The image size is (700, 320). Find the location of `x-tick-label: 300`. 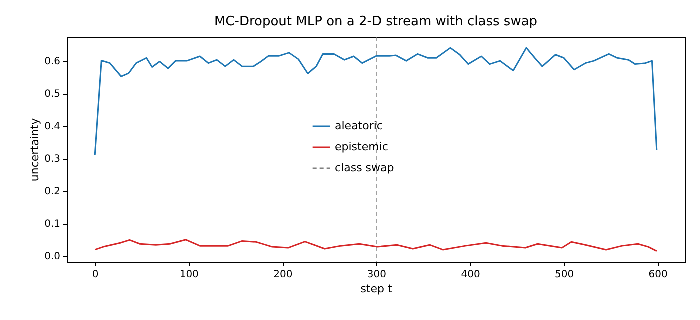

x-tick-label: 300 is located at coordinates (377, 275).